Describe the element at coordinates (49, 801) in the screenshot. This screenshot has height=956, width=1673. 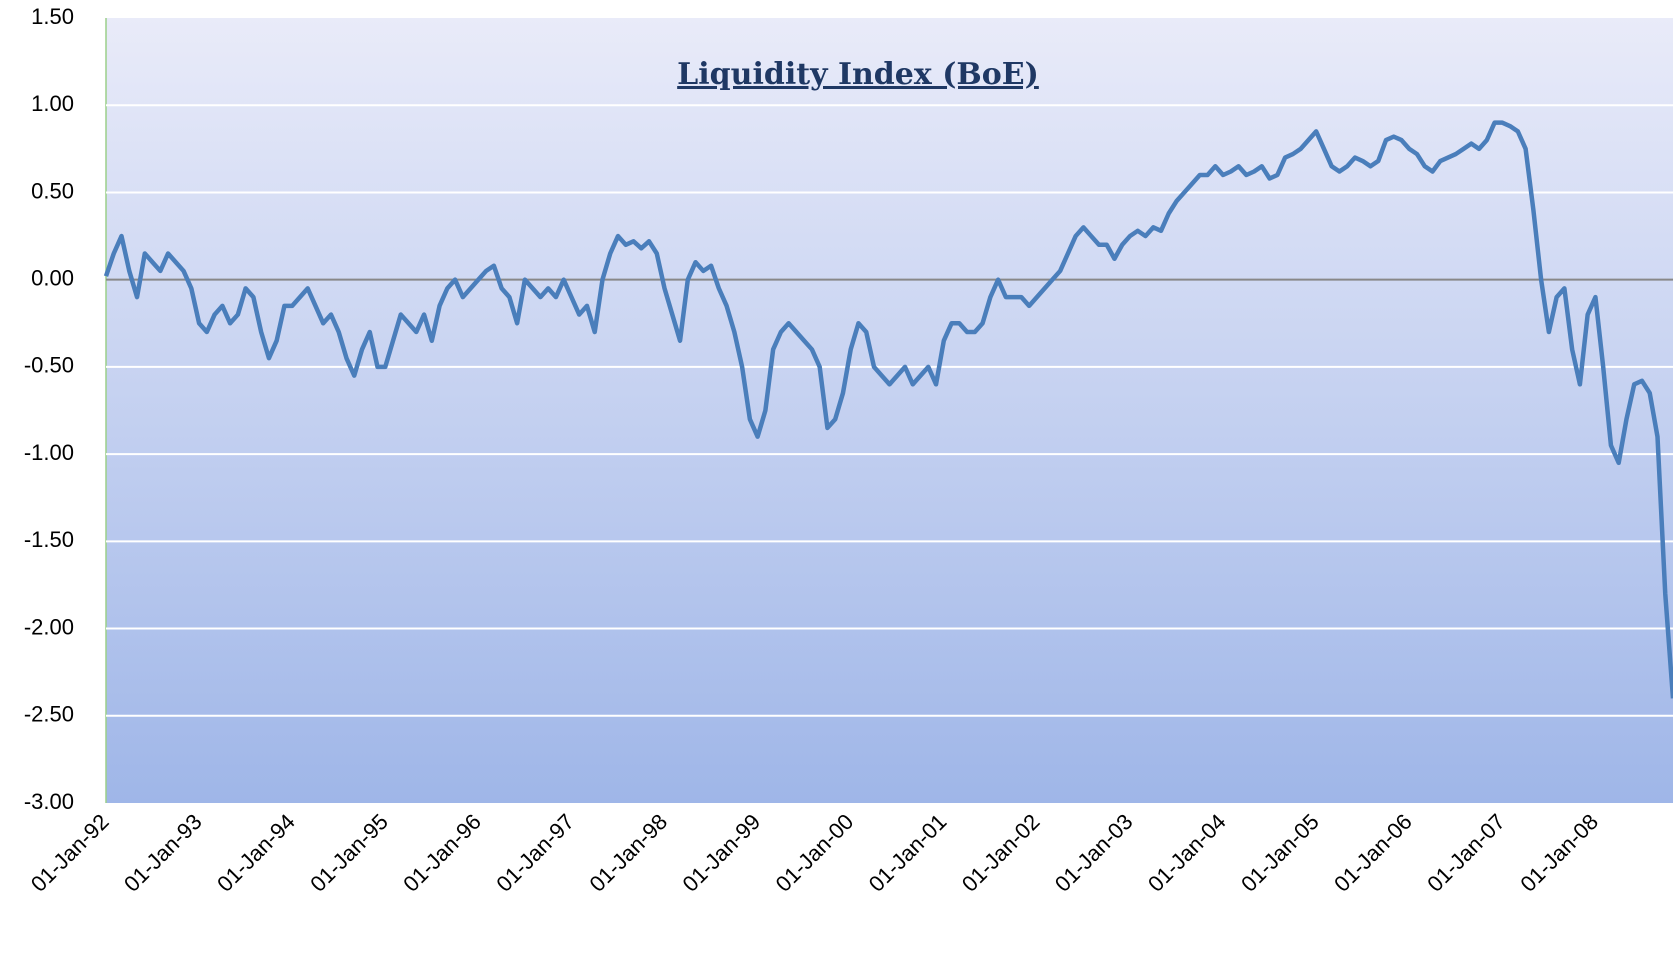
I see `y-tick-label: -3.00` at that location.